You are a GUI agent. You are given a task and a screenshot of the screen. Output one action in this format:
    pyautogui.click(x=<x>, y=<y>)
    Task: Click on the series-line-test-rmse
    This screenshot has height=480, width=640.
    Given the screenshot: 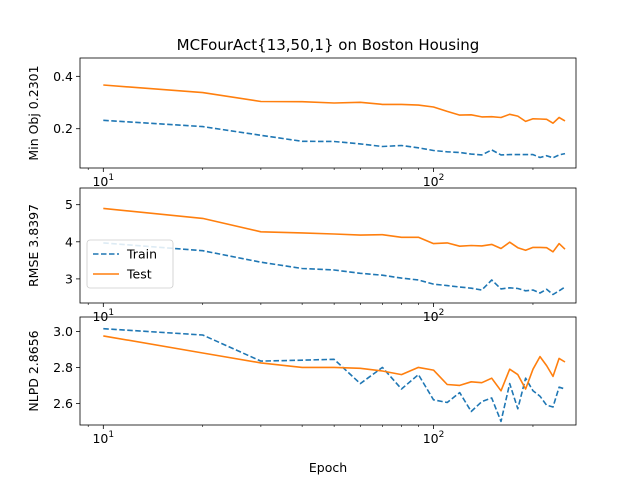 What is the action you would take?
    pyautogui.click(x=334, y=230)
    